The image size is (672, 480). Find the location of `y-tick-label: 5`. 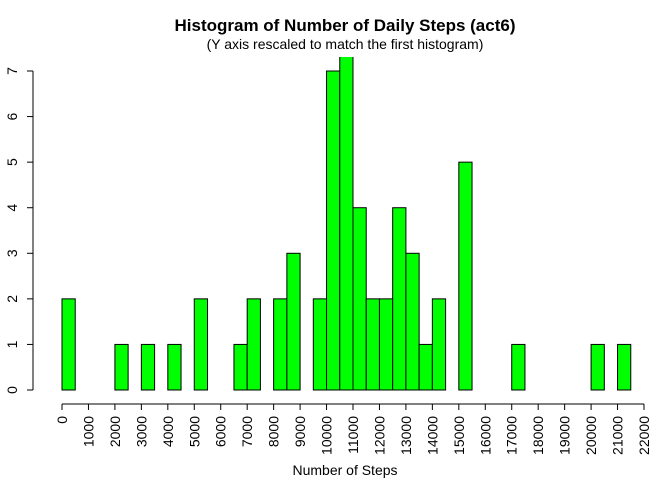

y-tick-label: 5 is located at coordinates (12, 162).